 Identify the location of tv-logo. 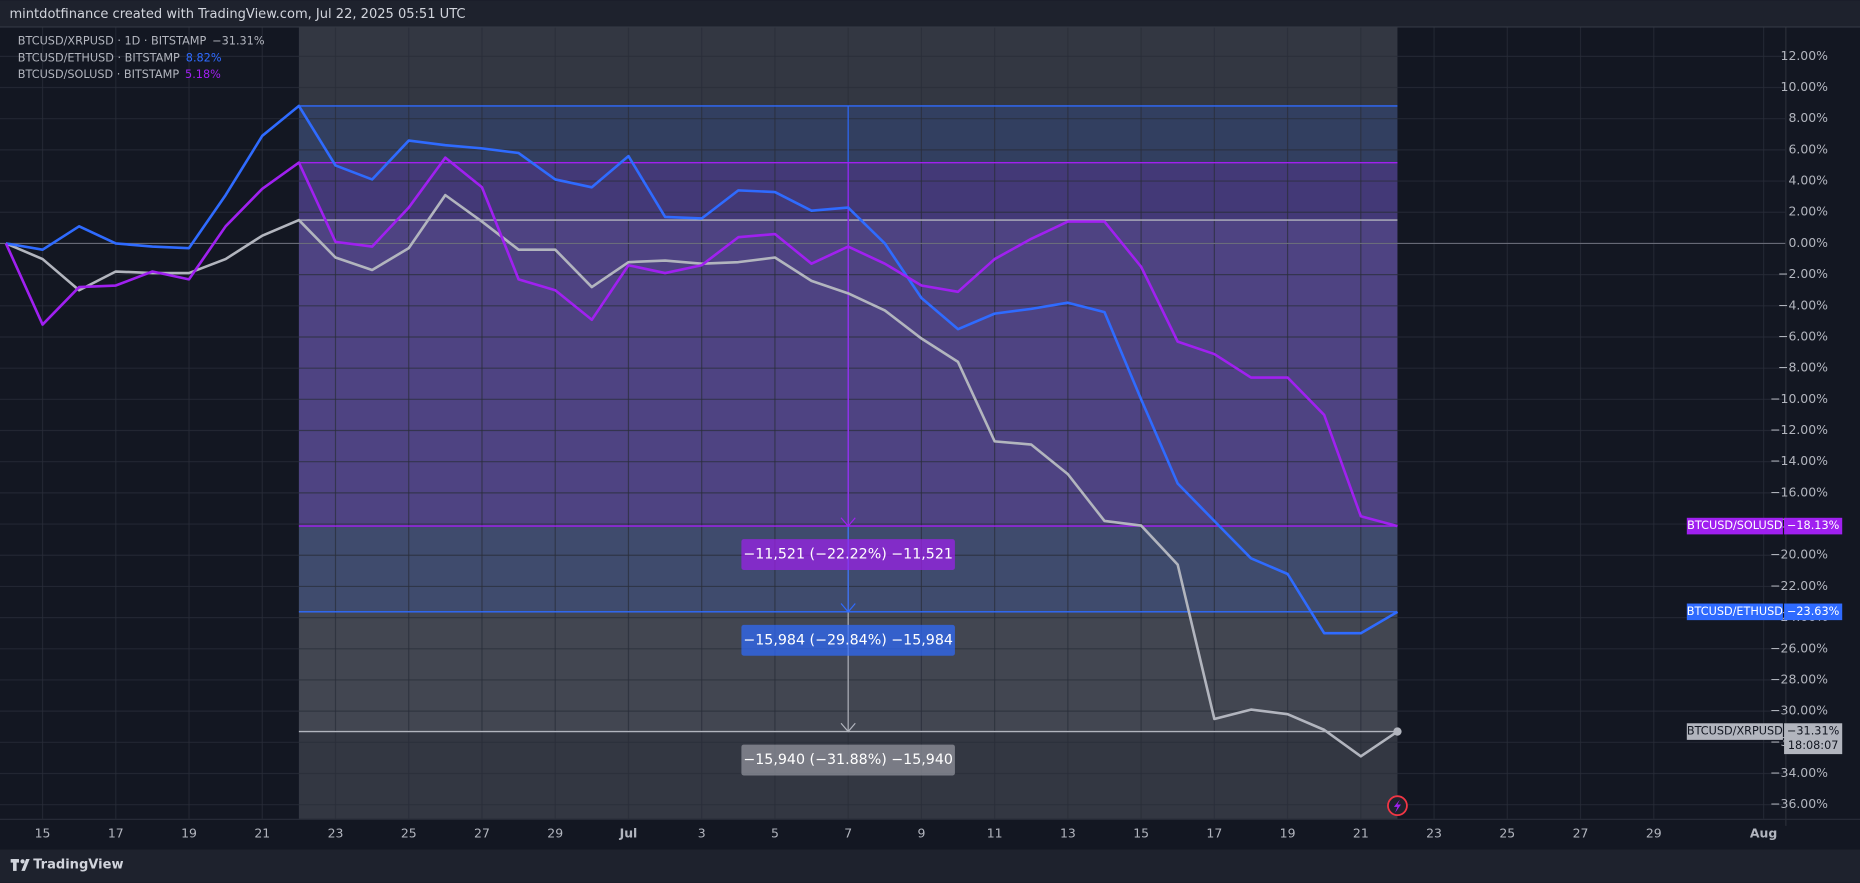
(20, 865).